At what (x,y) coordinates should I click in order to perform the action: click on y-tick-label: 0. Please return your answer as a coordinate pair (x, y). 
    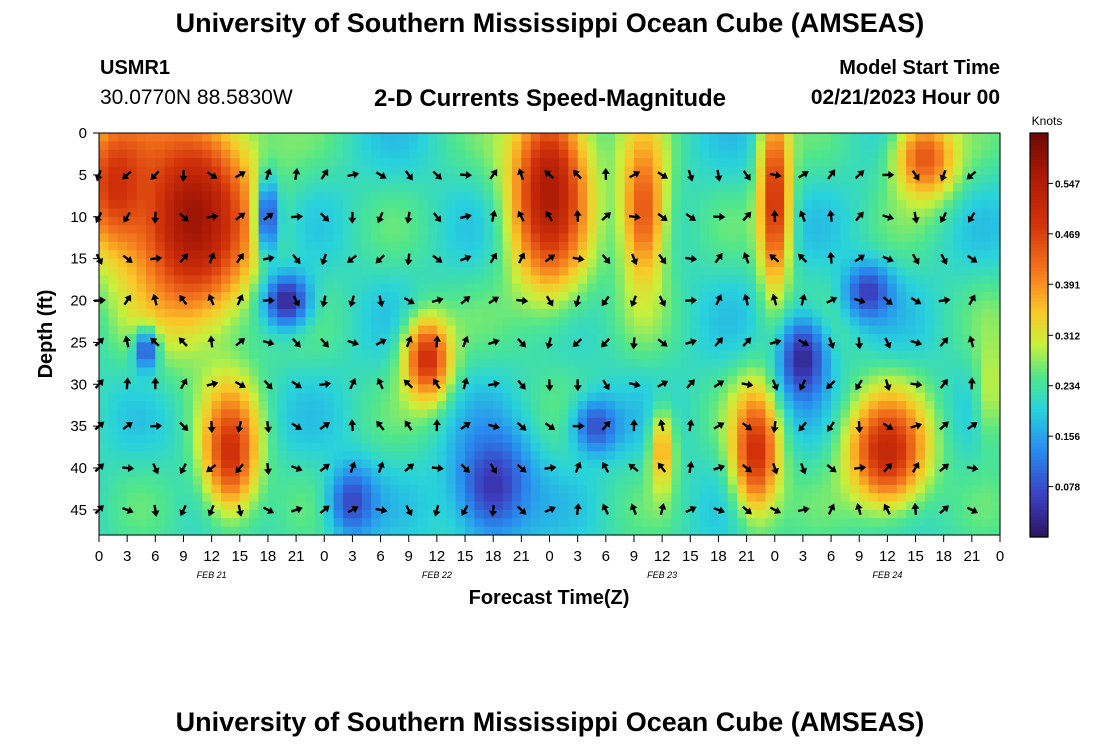
    Looking at the image, I should click on (83, 133).